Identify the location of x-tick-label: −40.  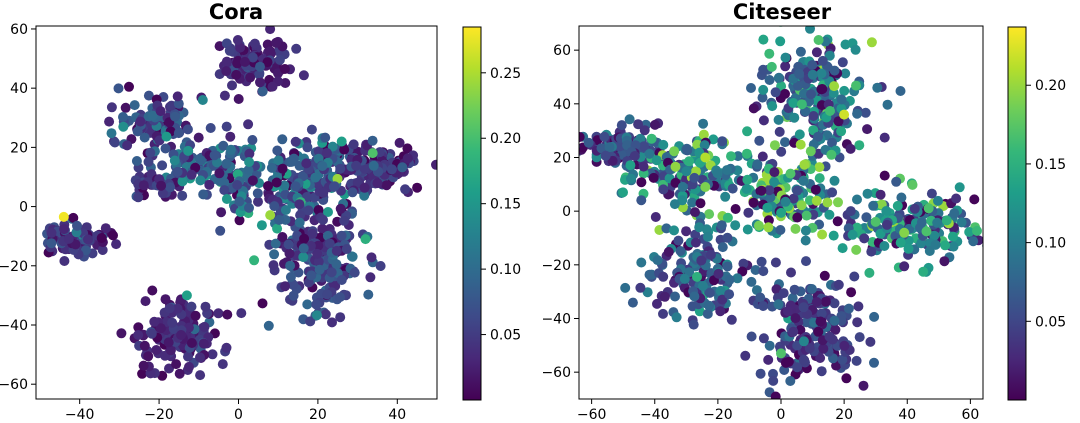
(655, 415).